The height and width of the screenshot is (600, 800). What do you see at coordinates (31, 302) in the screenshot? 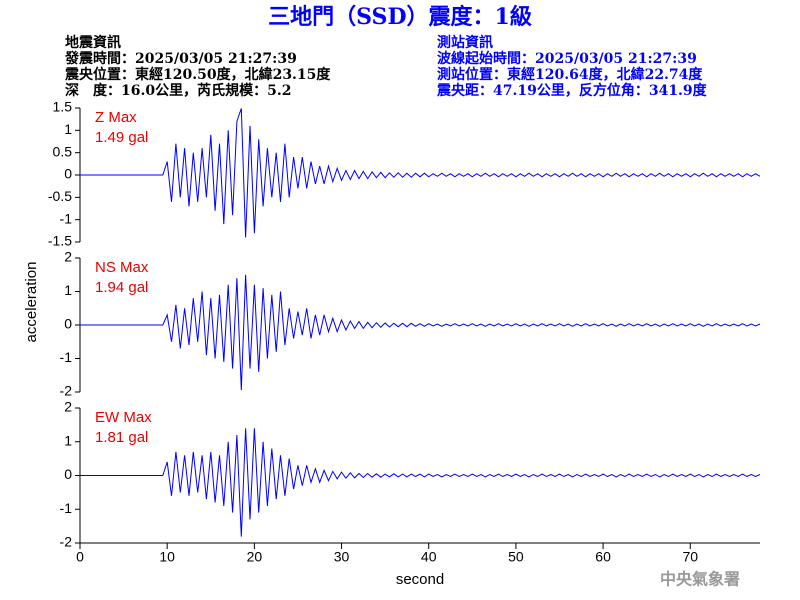
I see `y-axis-label: acceleration` at bounding box center [31, 302].